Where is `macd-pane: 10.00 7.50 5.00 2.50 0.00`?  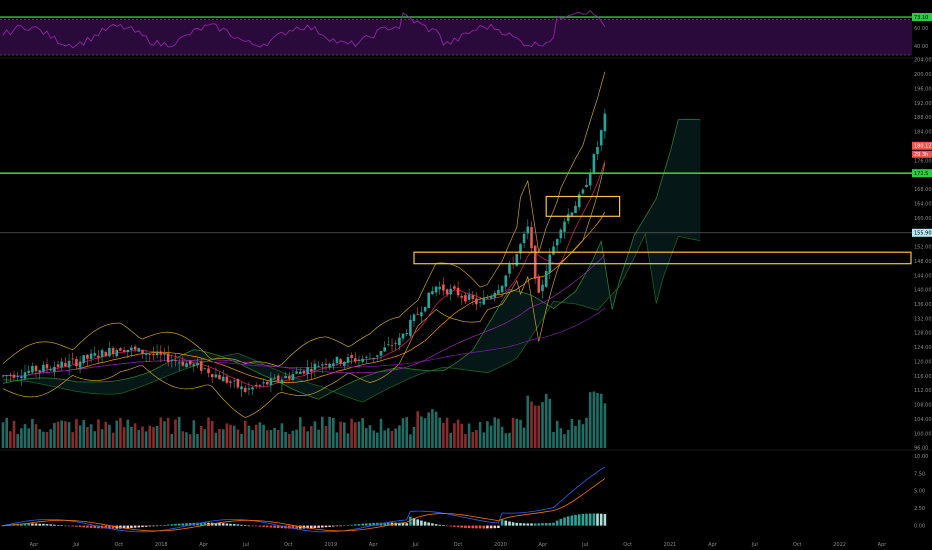
macd-pane: 10.00 7.50 5.00 2.50 0.00 is located at coordinates (465, 493).